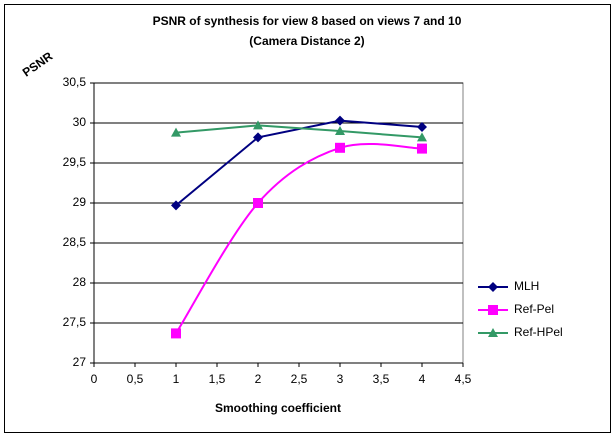  Describe the element at coordinates (135, 379) in the screenshot. I see `x-tick-label: 0,5` at that location.